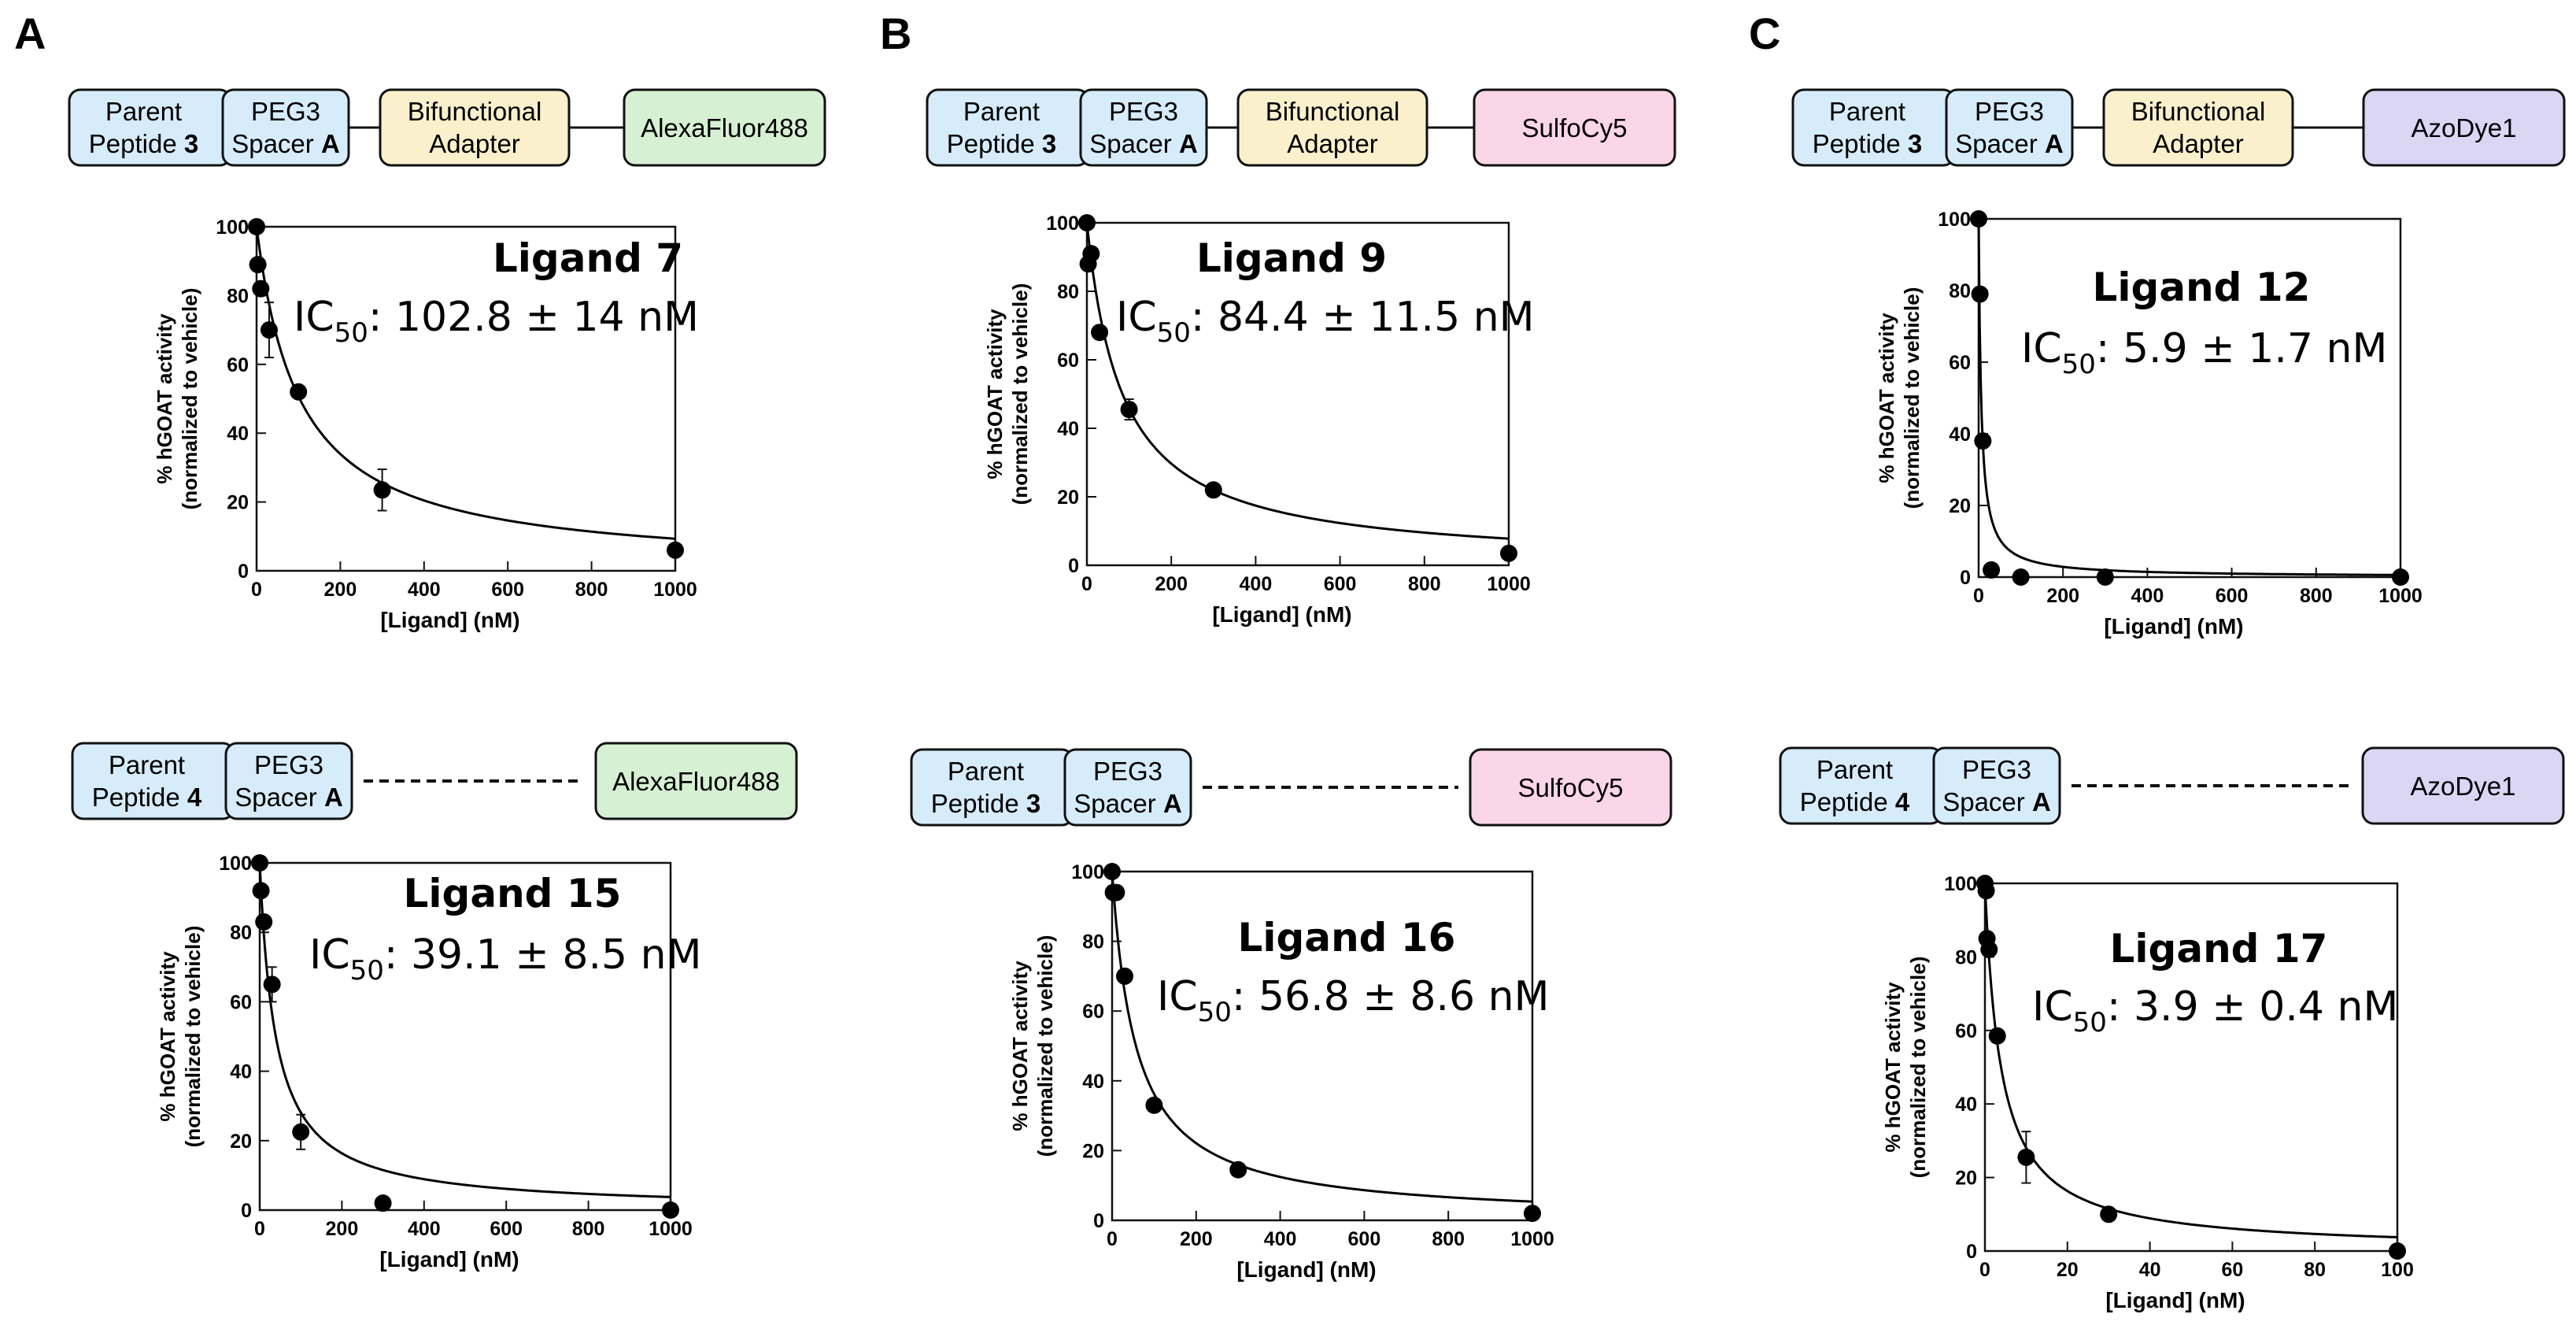  Describe the element at coordinates (1188, 143) in the screenshot. I see `spacer-letter: A` at that location.